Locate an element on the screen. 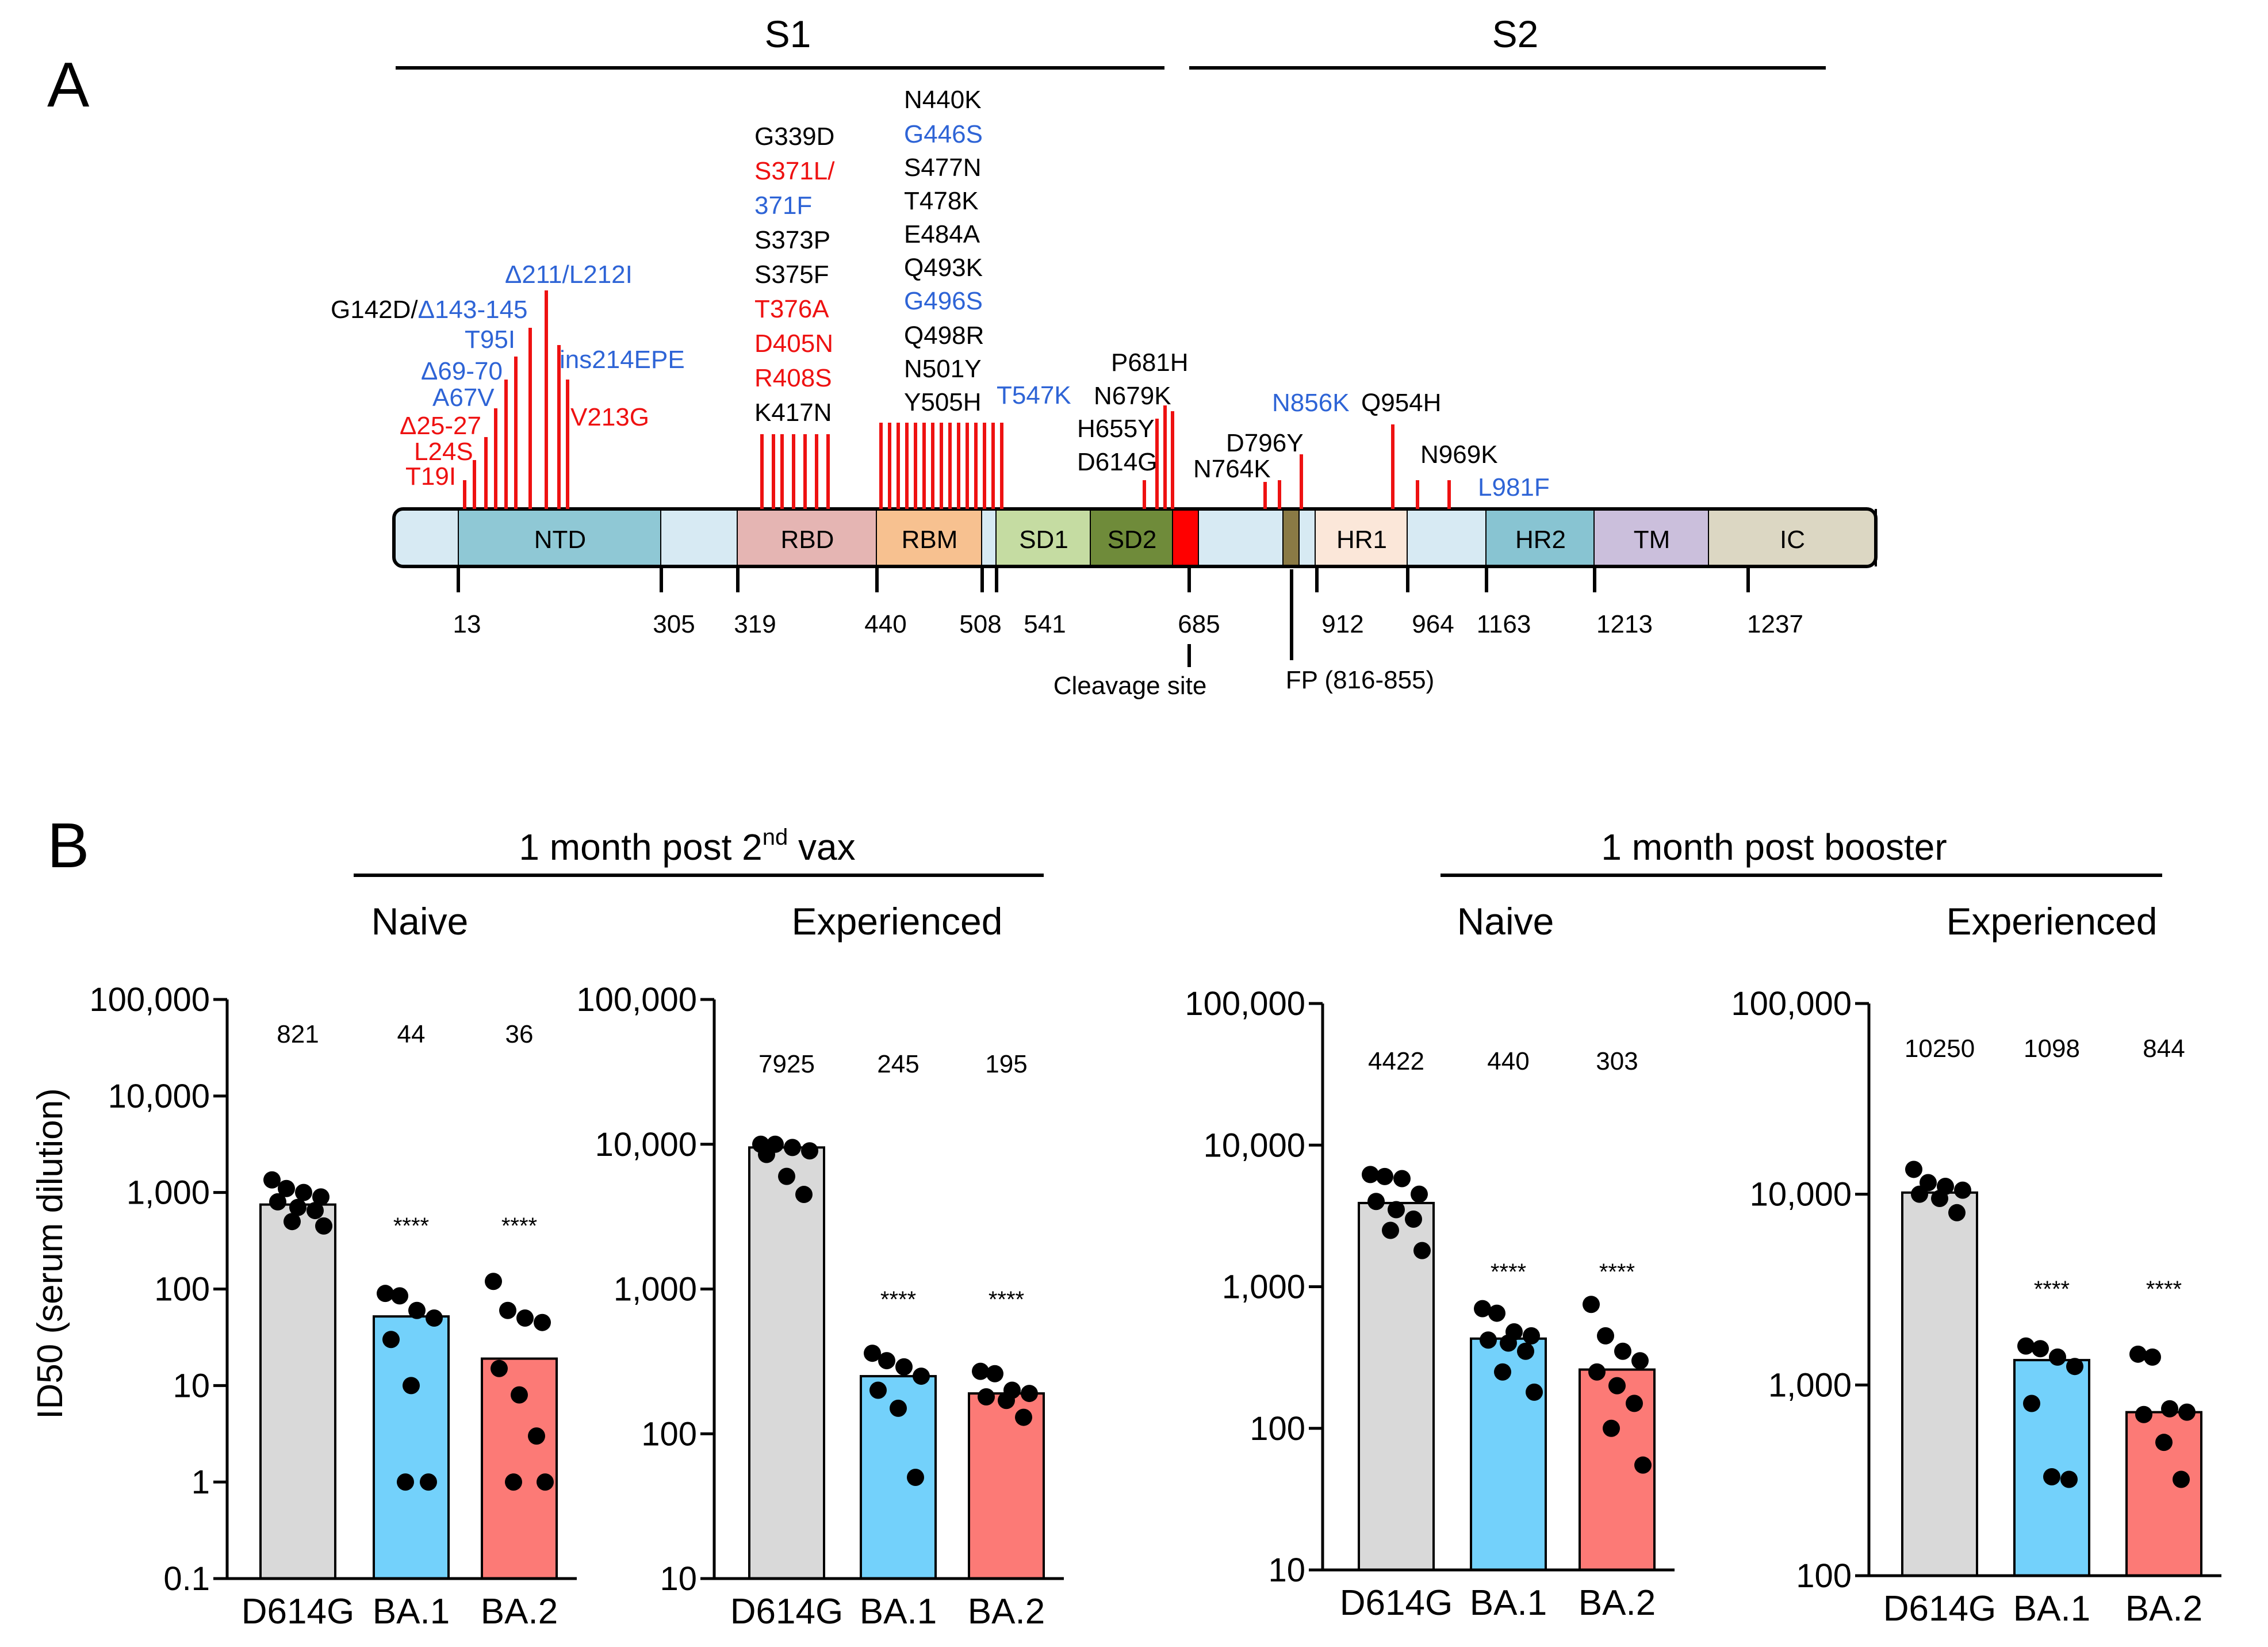 The width and height of the screenshot is (2268, 1647). domain-label-tm: TM is located at coordinates (1652, 540).